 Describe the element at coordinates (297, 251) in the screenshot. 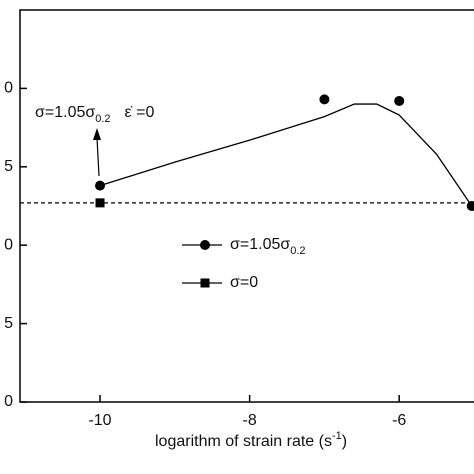

I see `legend-sub: 0.2` at that location.